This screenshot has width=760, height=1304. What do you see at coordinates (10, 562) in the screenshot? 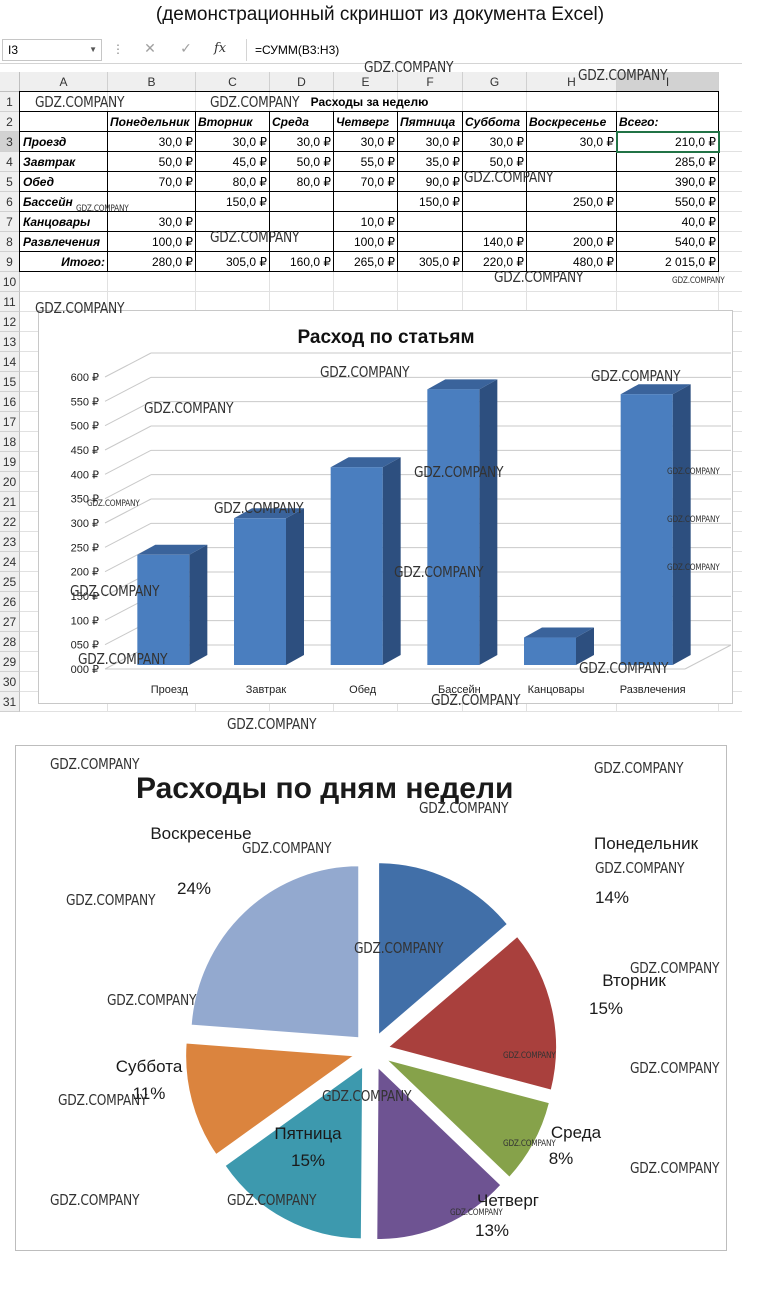
I see `row-header-24: 24` at bounding box center [10, 562].